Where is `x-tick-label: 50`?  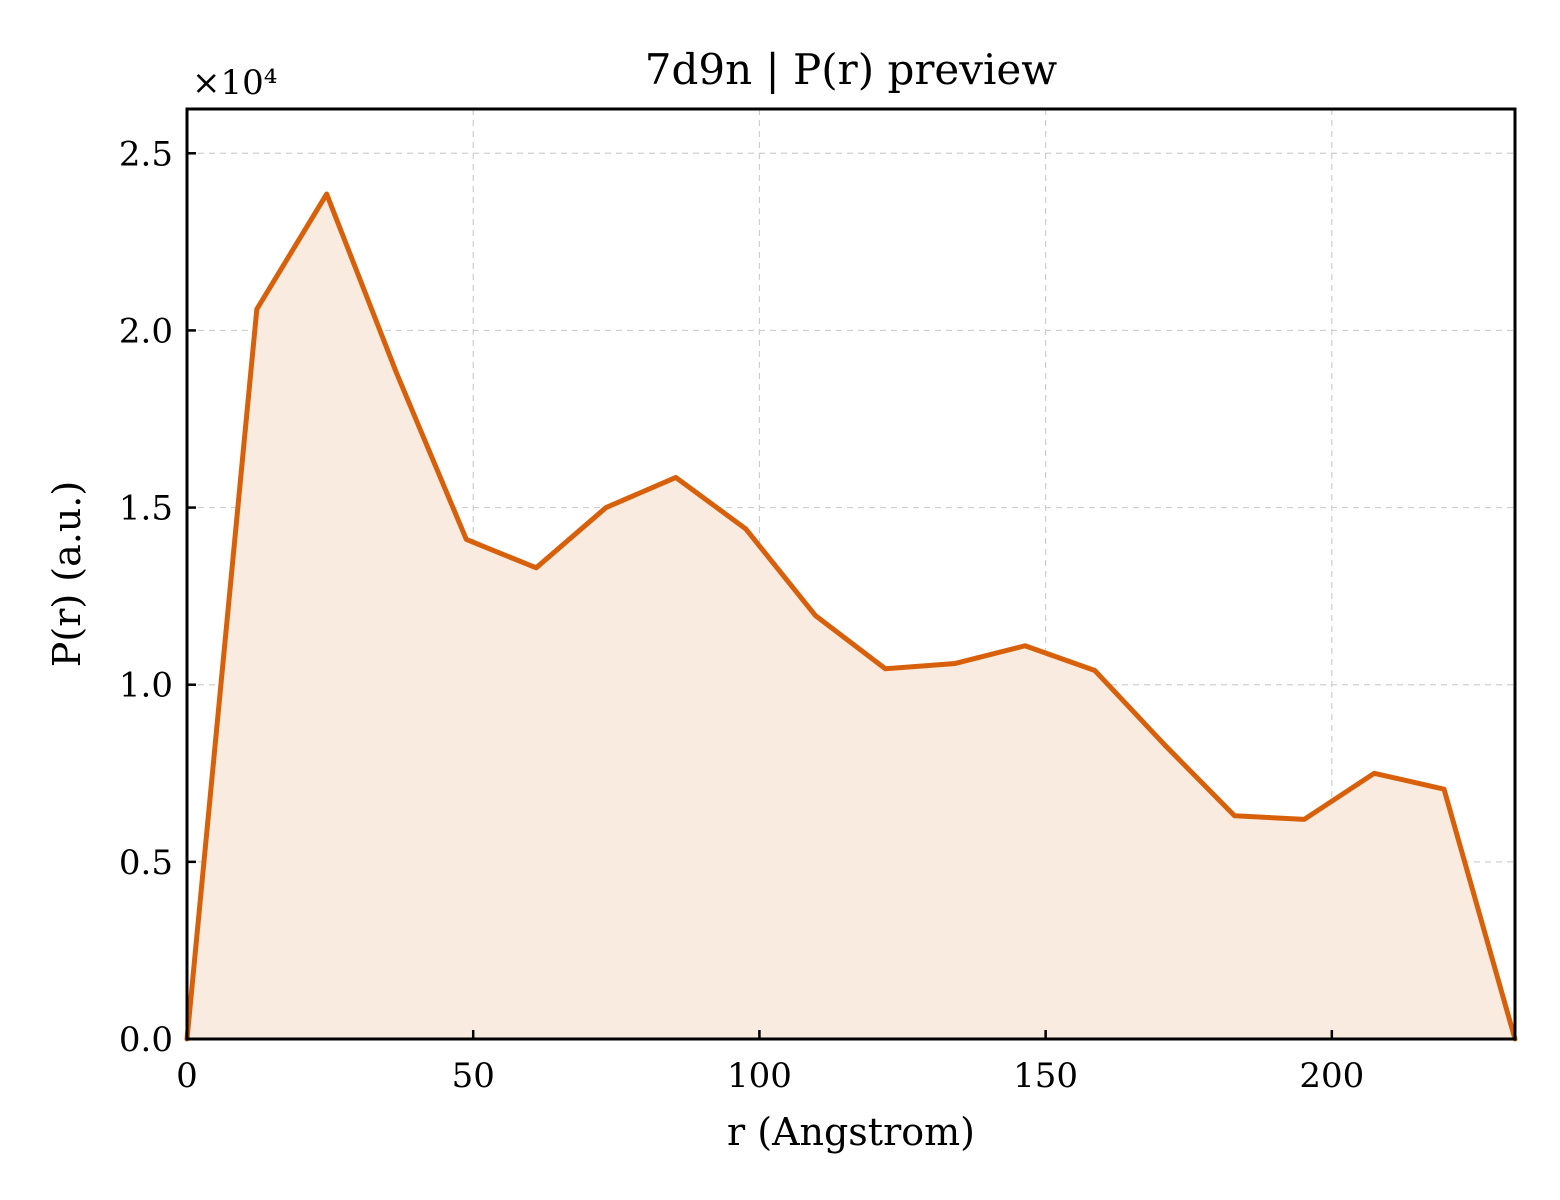
x-tick-label: 50 is located at coordinates (473, 1076).